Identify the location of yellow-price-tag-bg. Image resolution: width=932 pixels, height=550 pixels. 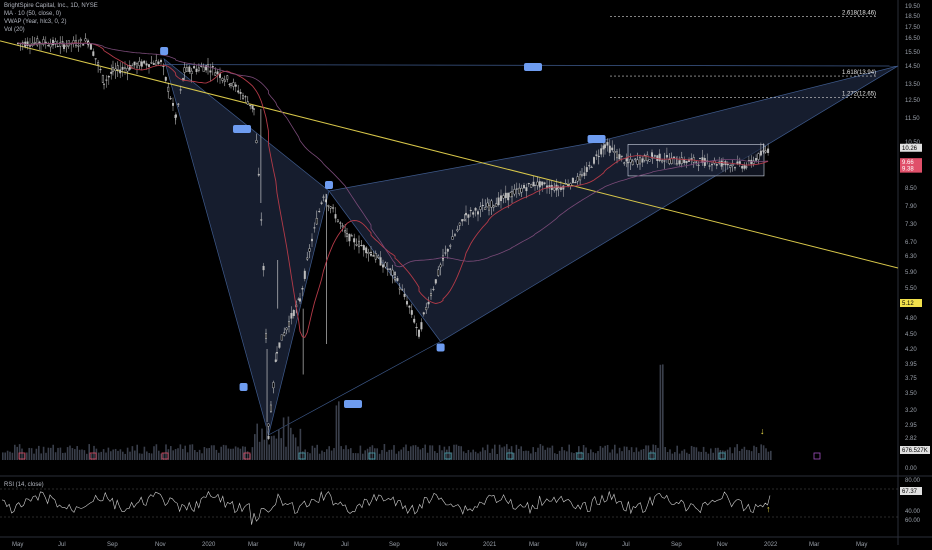
(911, 303).